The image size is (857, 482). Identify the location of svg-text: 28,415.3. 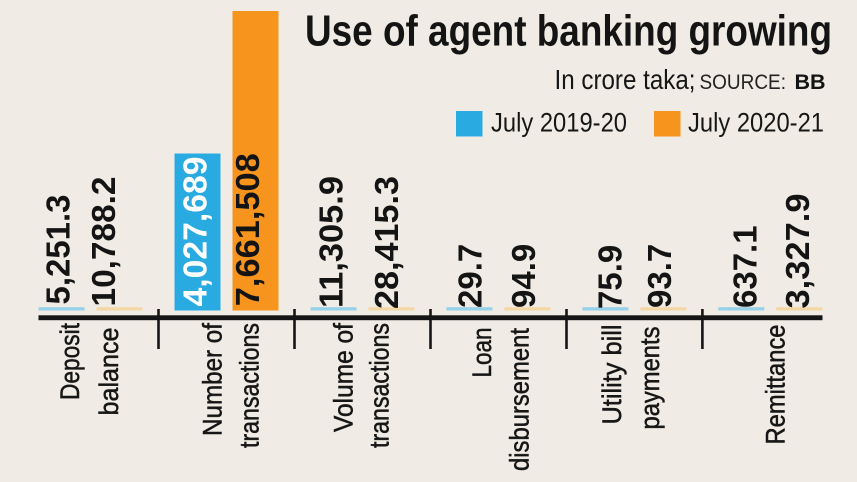
(386, 242).